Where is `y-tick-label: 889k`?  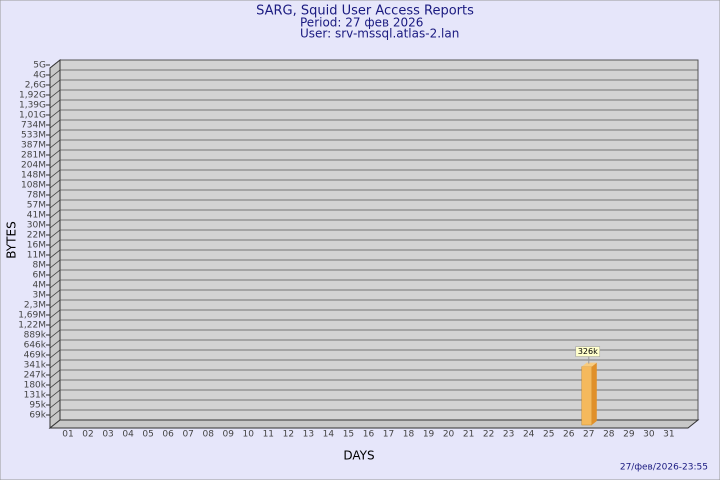
y-tick-label: 889k is located at coordinates (35, 336).